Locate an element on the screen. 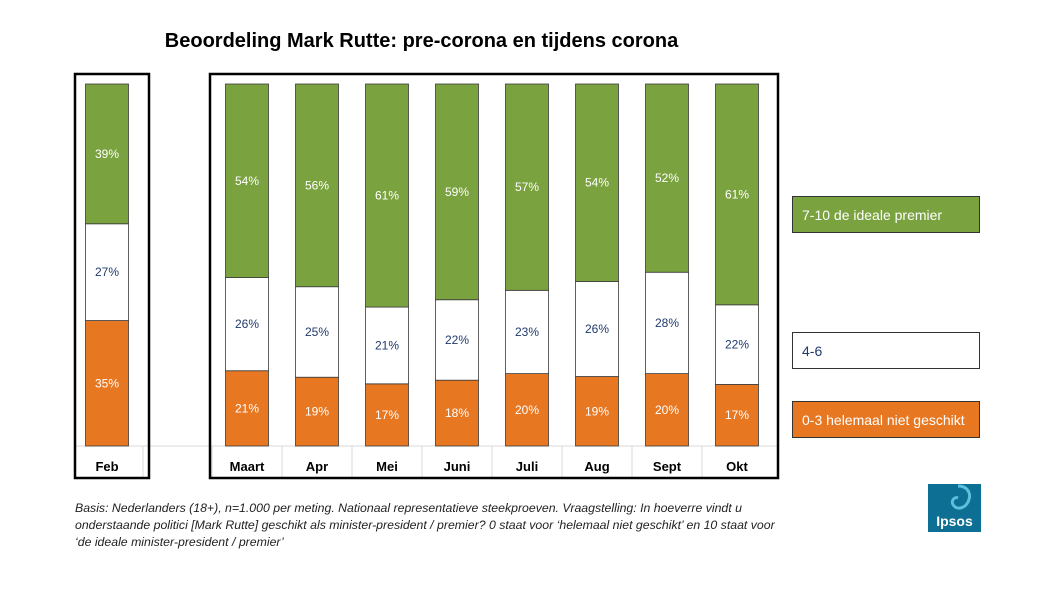  data-label: 59% is located at coordinates (457, 192).